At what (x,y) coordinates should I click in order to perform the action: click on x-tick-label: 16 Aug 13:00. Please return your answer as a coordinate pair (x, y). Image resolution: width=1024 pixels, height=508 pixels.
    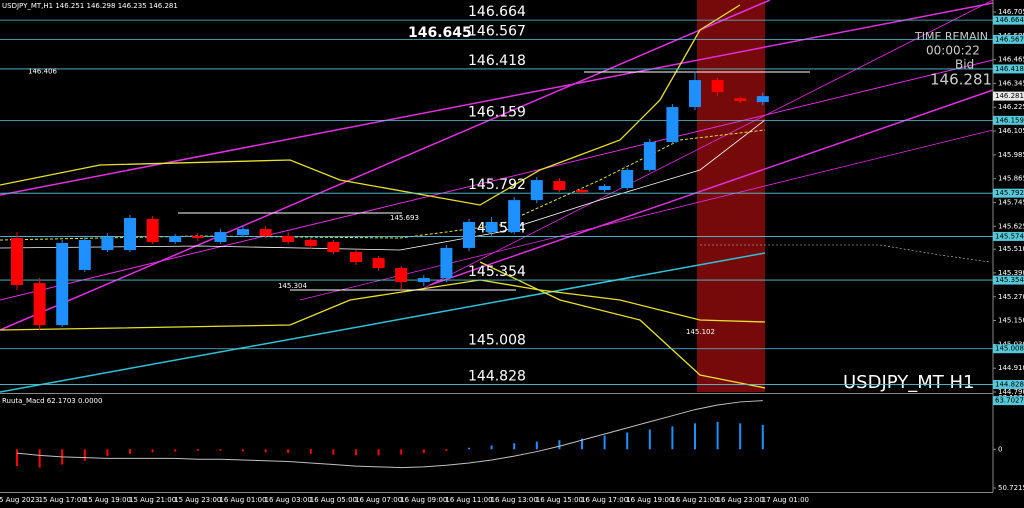
    Looking at the image, I should click on (514, 500).